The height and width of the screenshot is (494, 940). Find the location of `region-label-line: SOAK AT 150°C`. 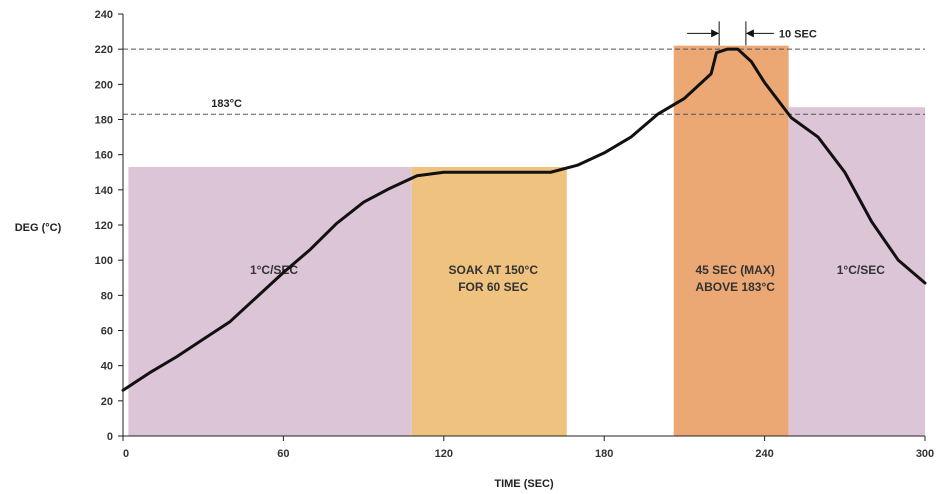

region-label-line: SOAK AT 150°C is located at coordinates (494, 270).